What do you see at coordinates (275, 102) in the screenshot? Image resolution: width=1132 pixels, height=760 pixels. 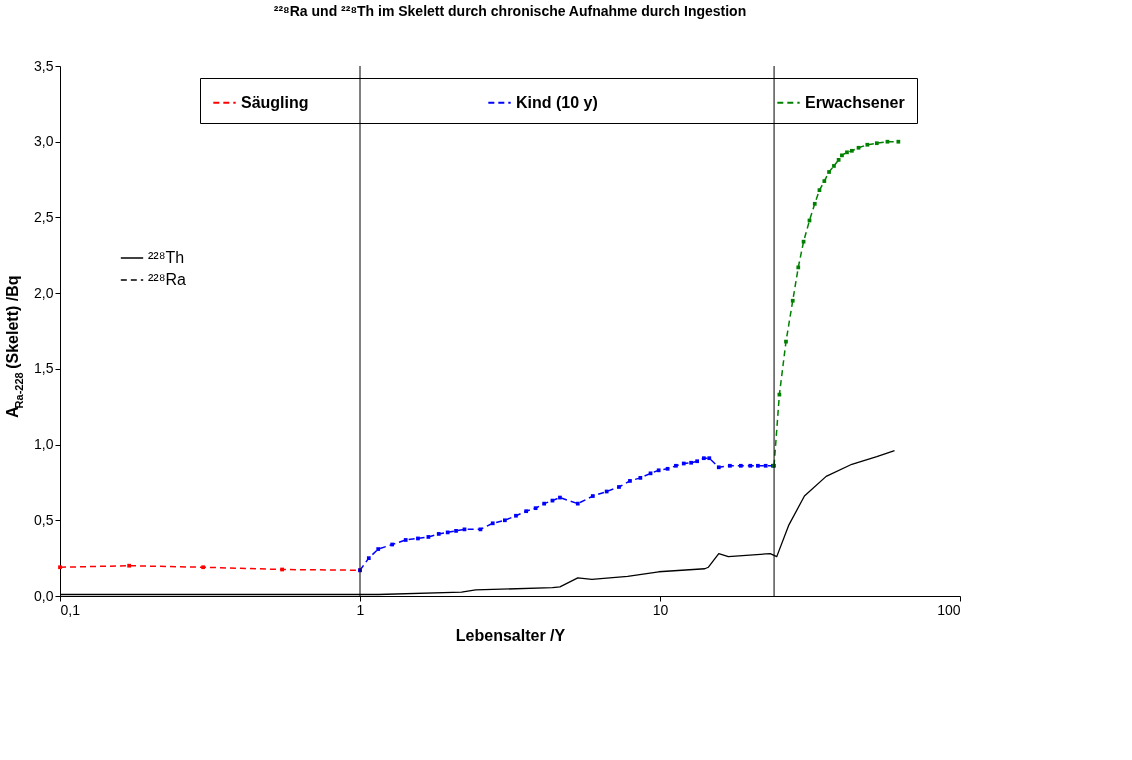 I see `legend-label: Säugling` at bounding box center [275, 102].